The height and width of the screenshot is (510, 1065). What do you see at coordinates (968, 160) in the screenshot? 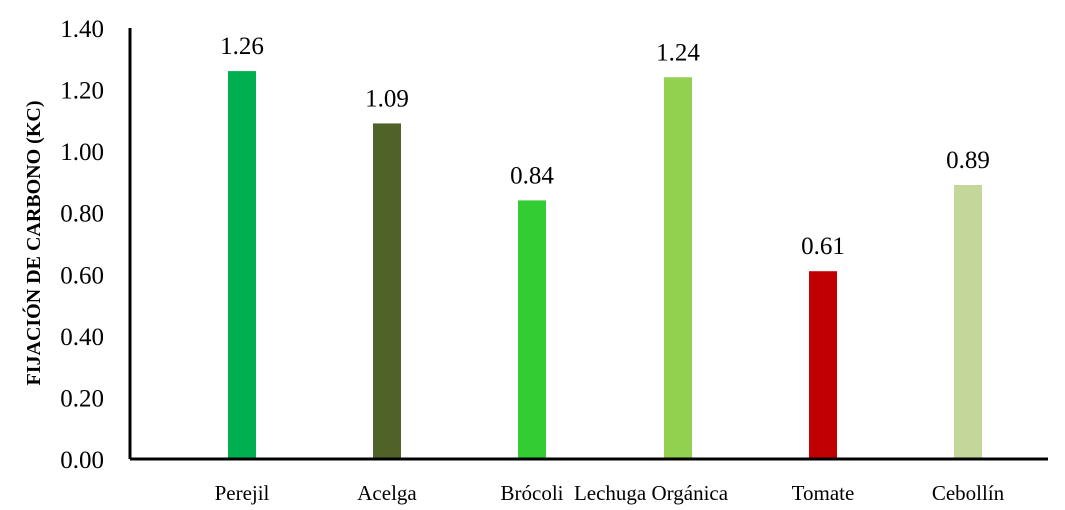
I see `data-label: 0.89` at bounding box center [968, 160].